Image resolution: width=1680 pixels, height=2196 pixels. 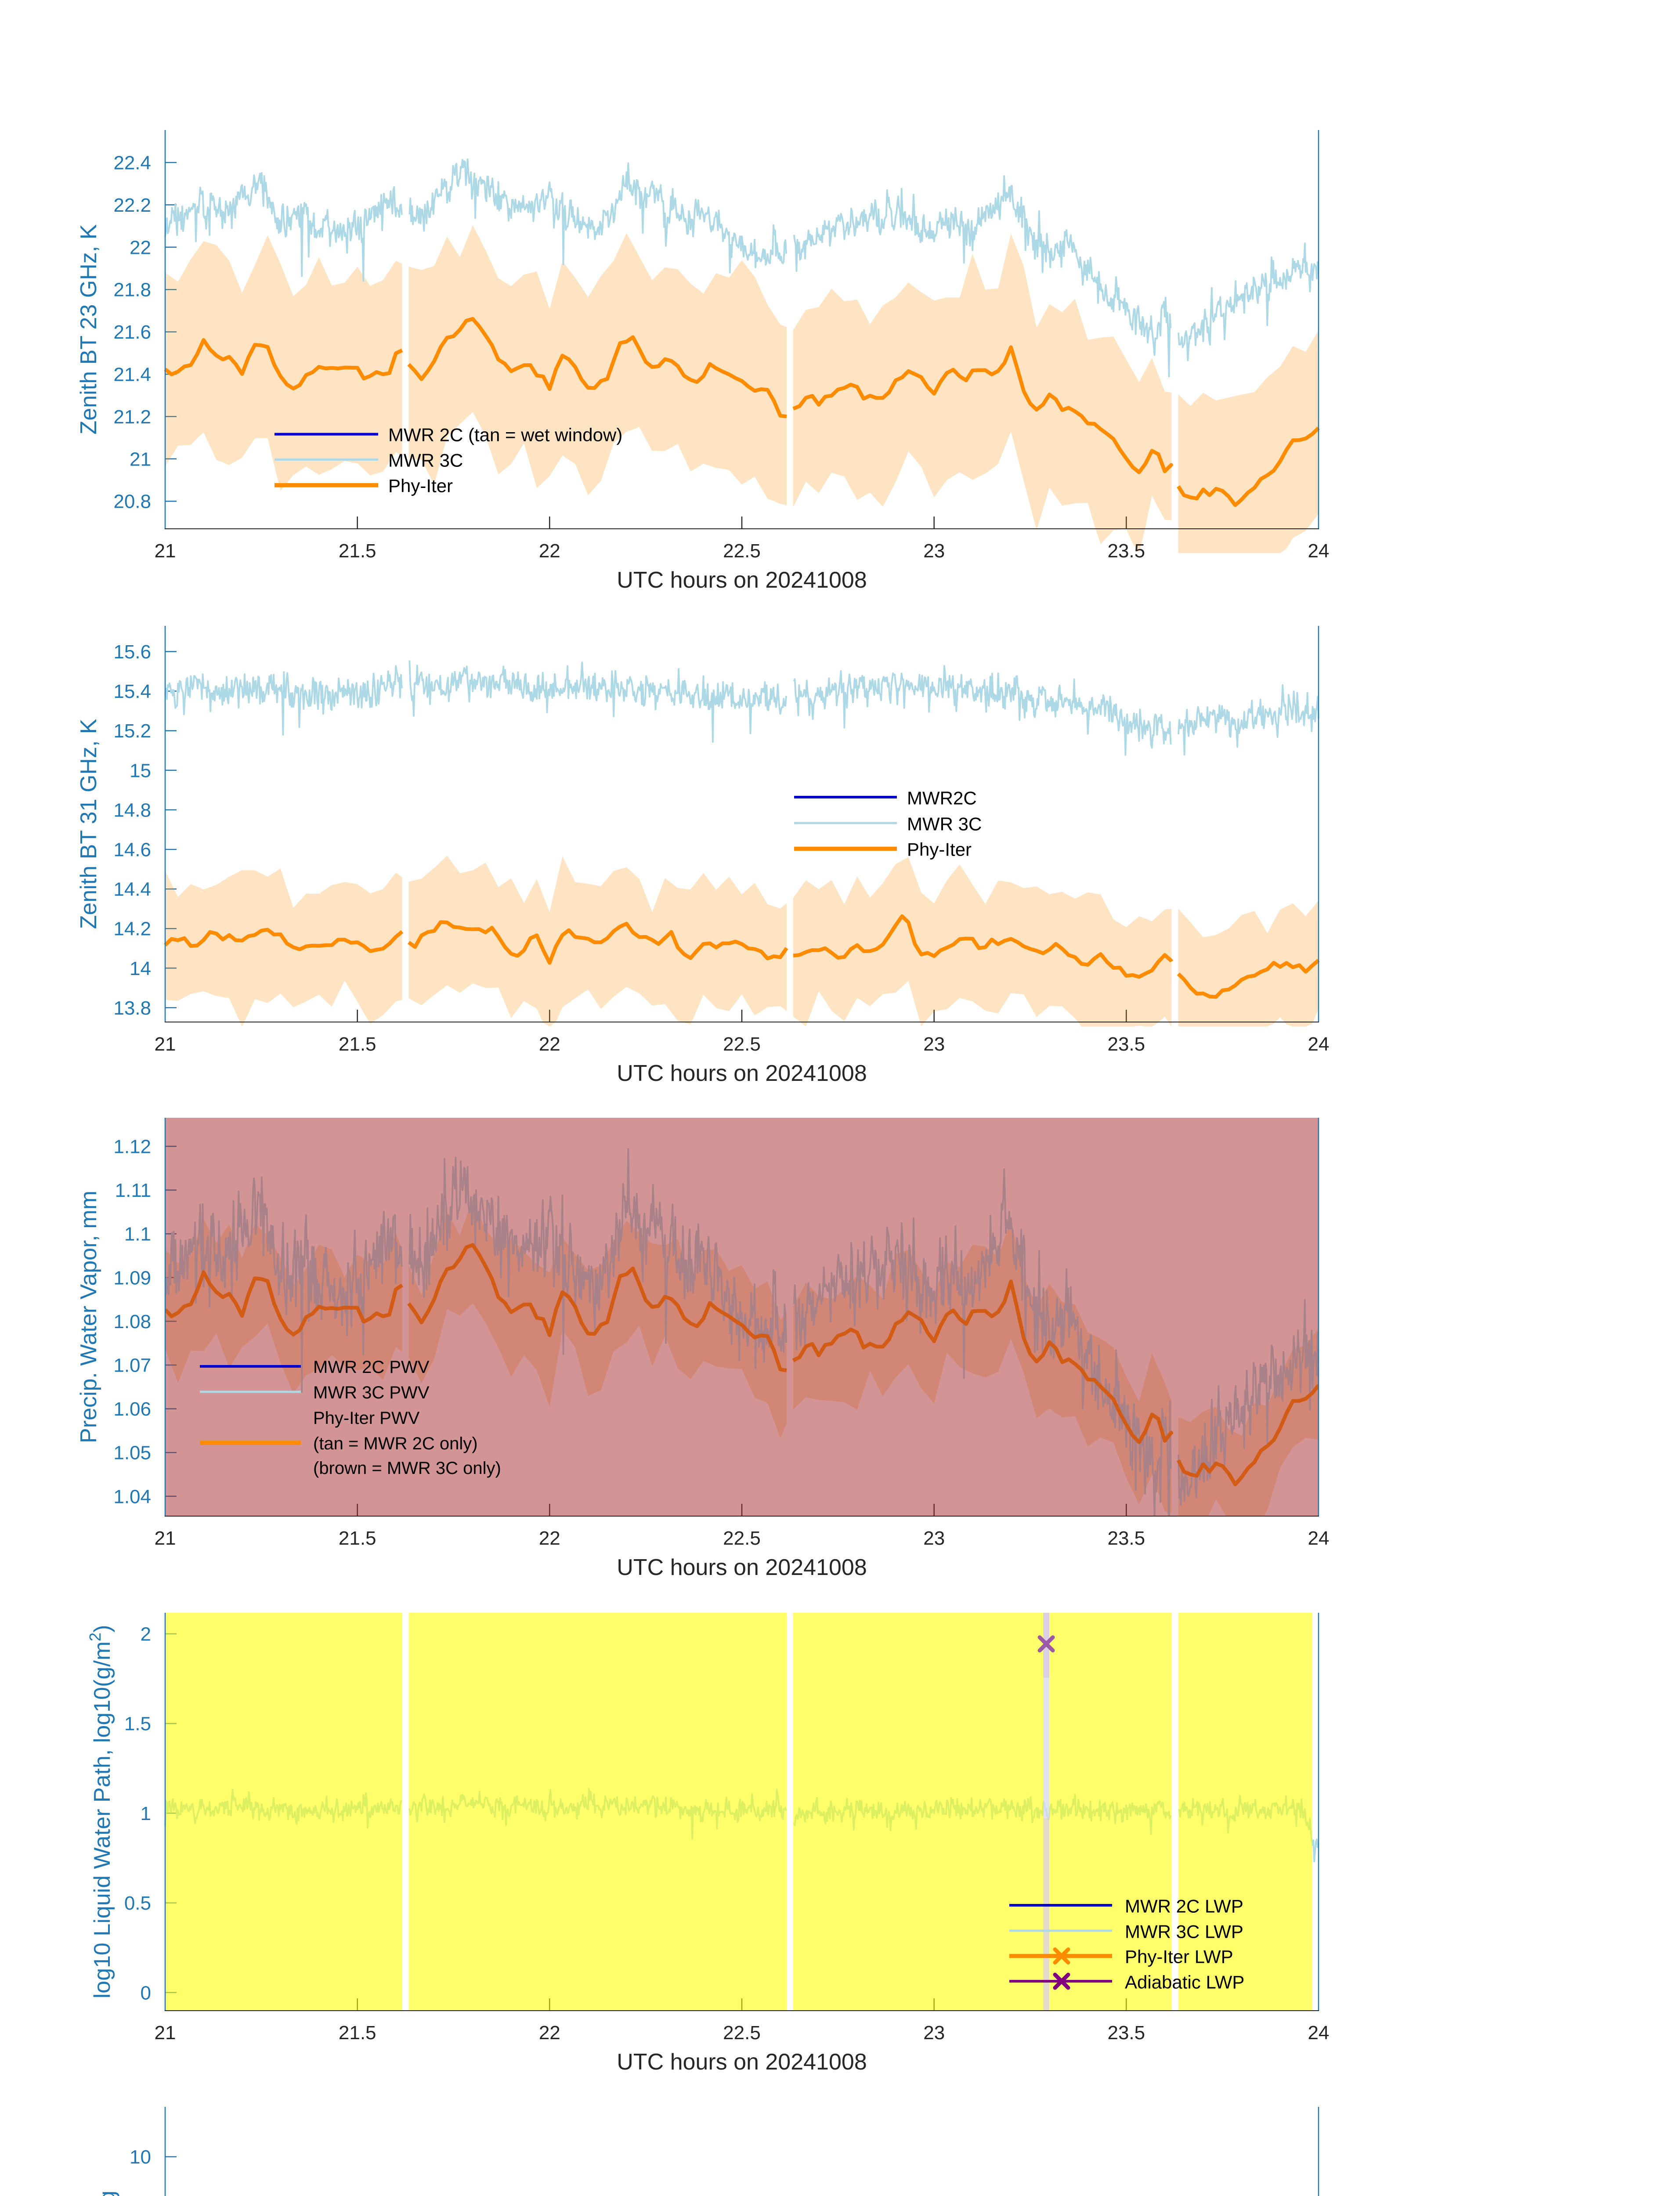 I want to click on svg-text: 14.6, so click(x=132, y=850).